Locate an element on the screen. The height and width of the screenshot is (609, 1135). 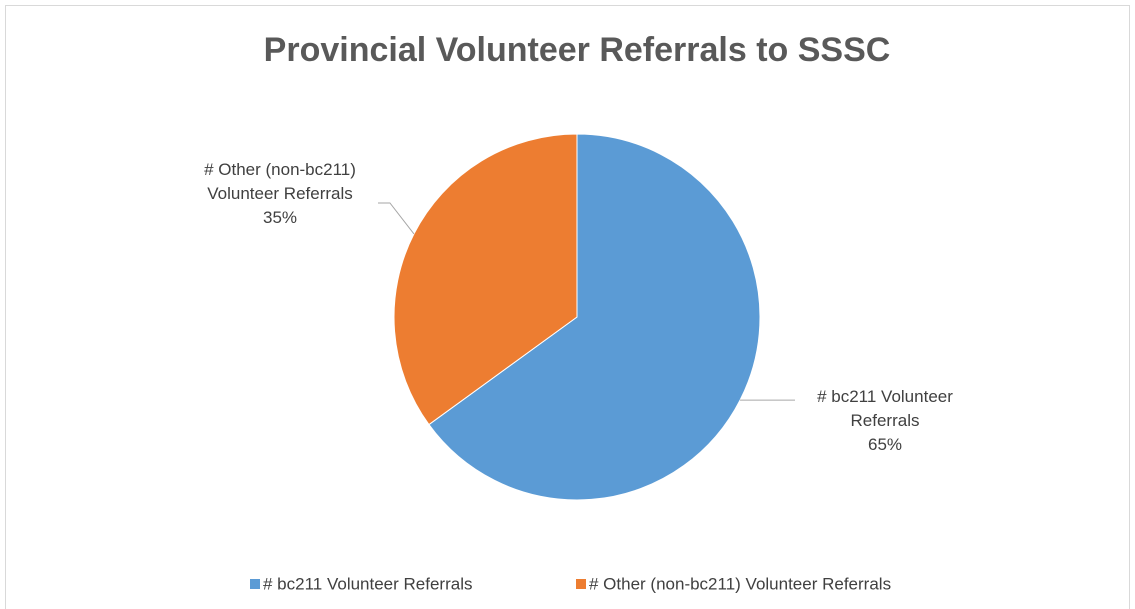
data-label: # bc211 Volunteer Referrals 65% is located at coordinates (885, 421).